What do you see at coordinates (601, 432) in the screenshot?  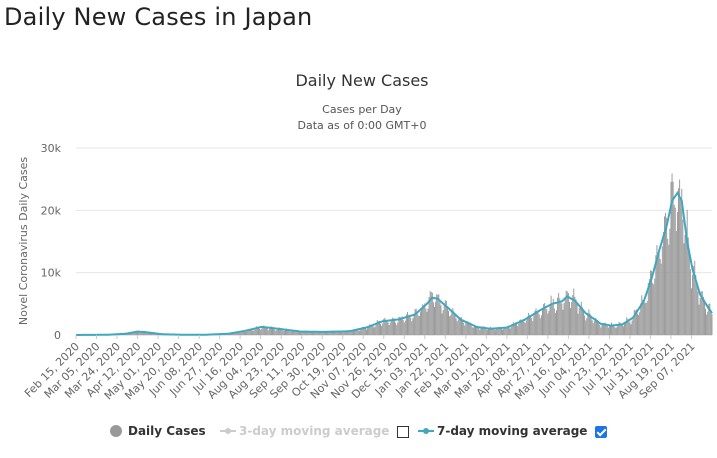 I see `seven-day-checkbox` at bounding box center [601, 432].